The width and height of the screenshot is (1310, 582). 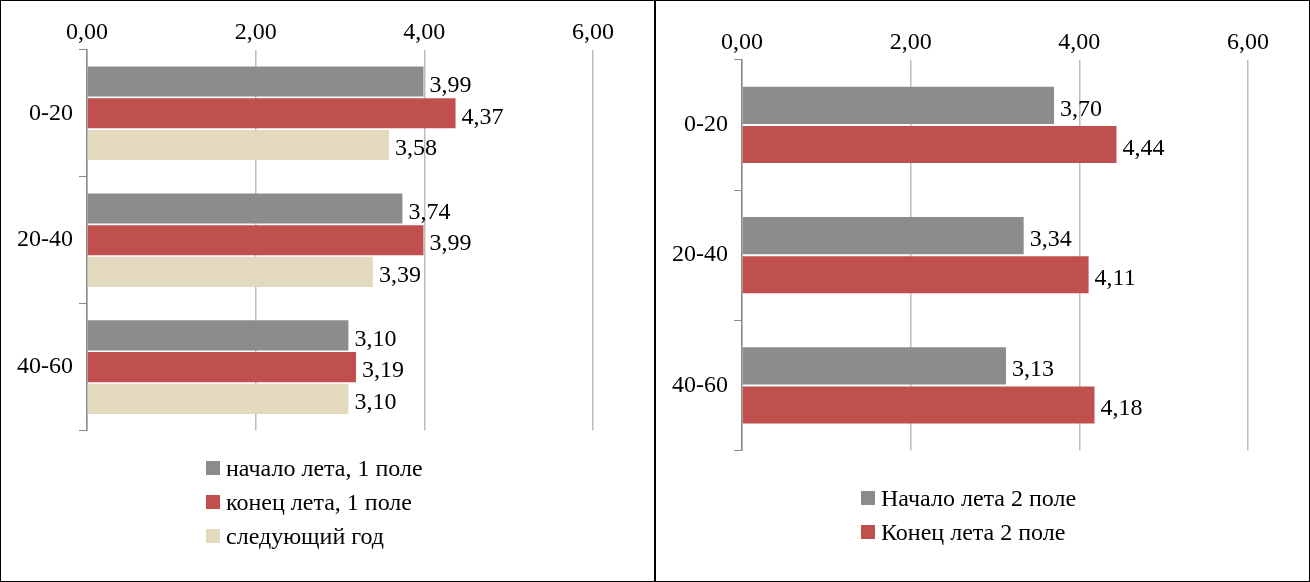 What do you see at coordinates (1115, 277) in the screenshot?
I see `data-label: 4,11` at bounding box center [1115, 277].